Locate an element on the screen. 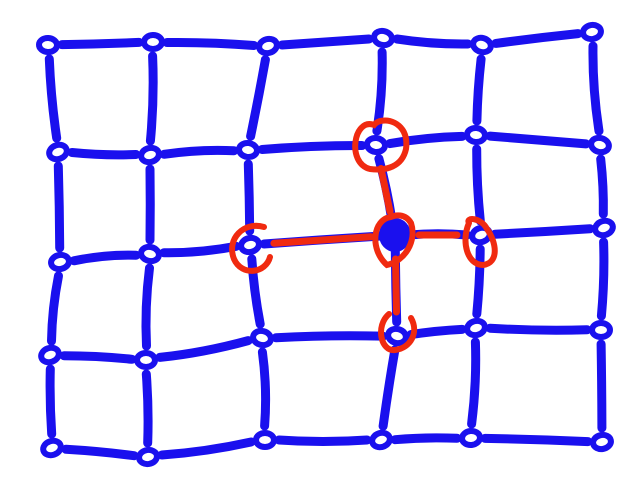 This screenshot has width=640, height=497. center-node-highlight is located at coordinates (394, 240).